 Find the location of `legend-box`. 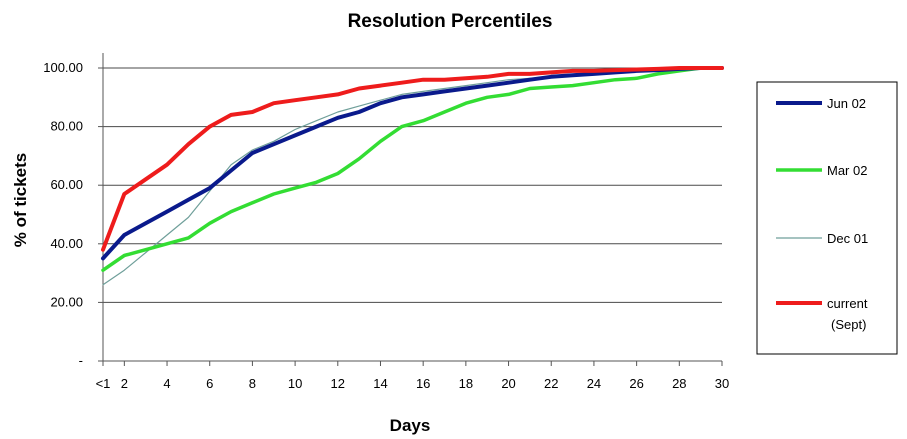

legend-box is located at coordinates (827, 218).